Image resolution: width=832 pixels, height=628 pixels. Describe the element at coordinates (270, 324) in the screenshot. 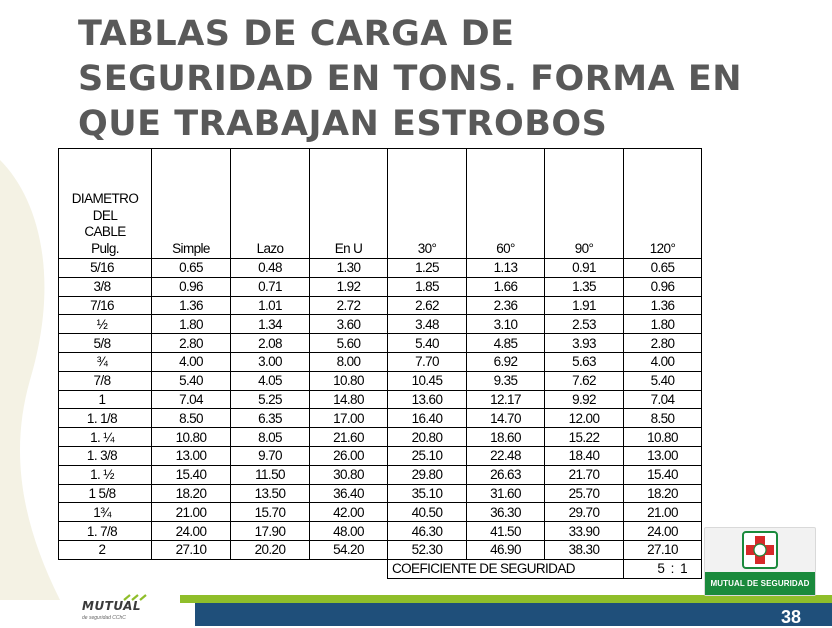

I see `load-cell: 1.34` at that location.